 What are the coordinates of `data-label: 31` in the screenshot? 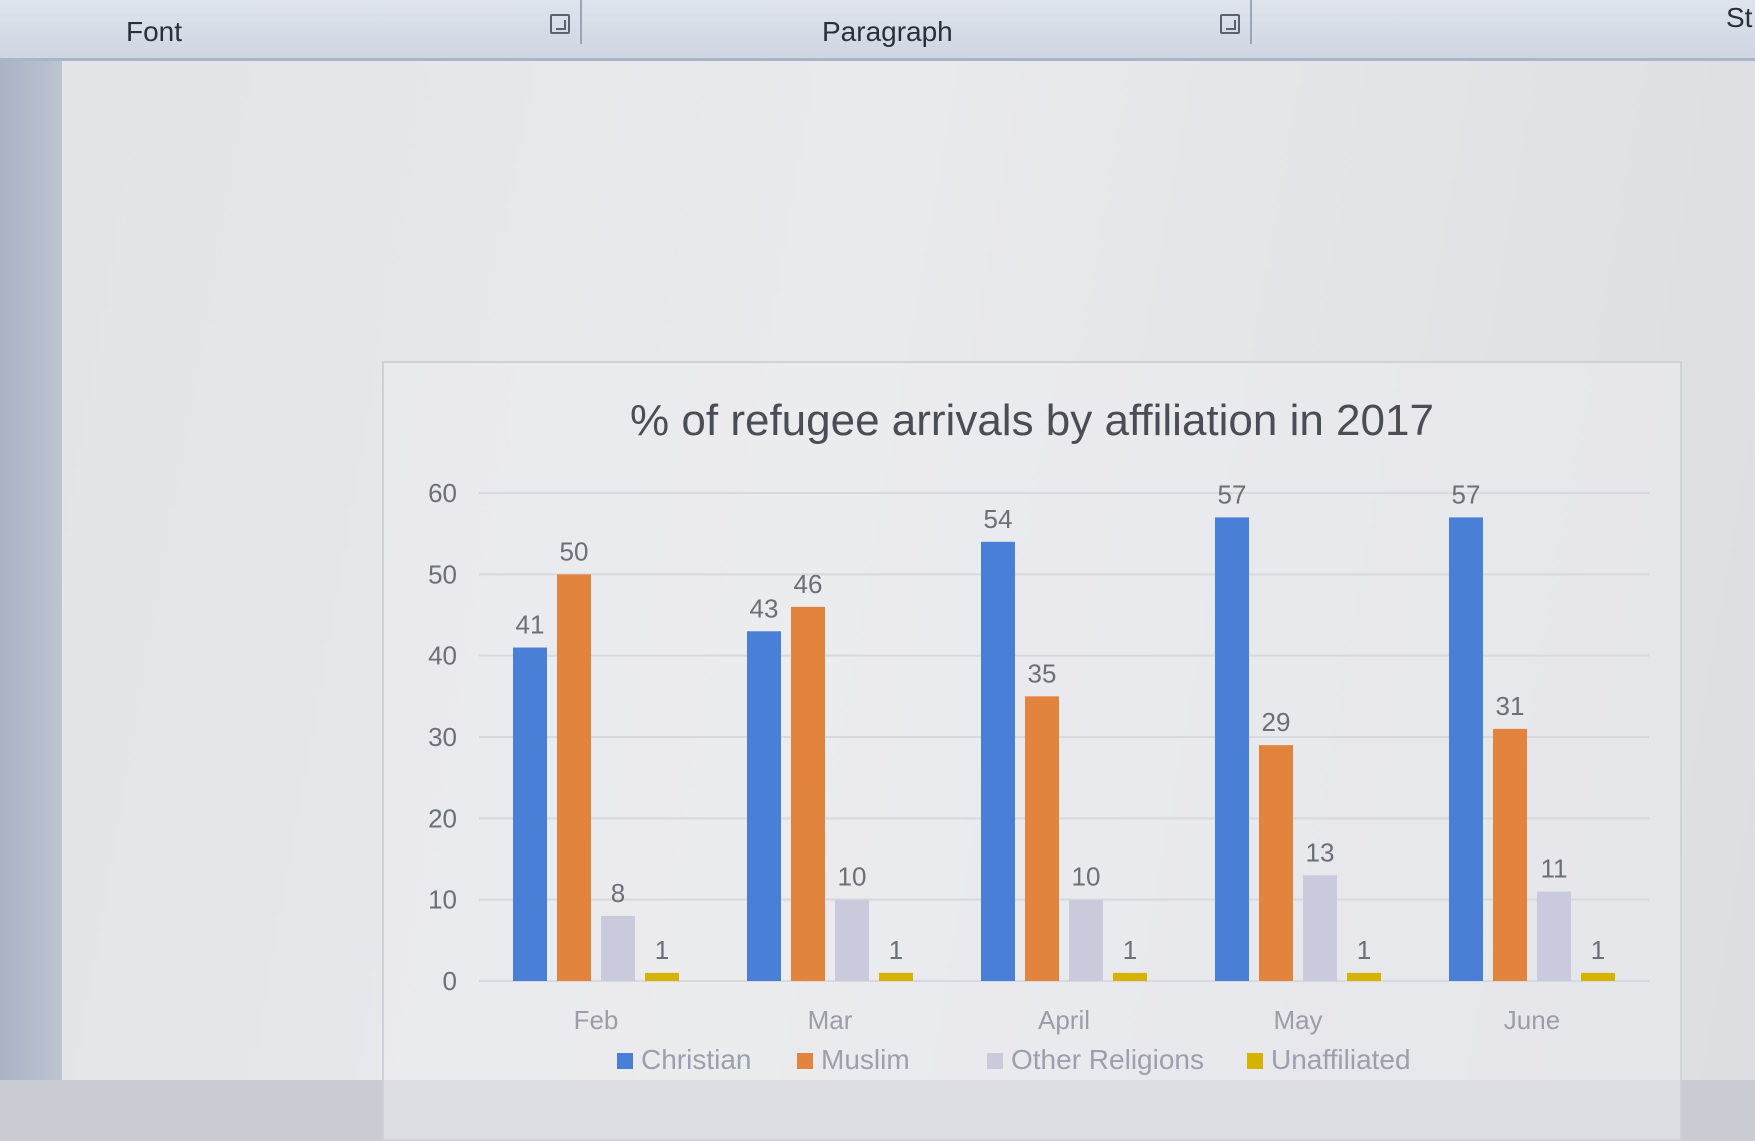 It's located at (1510, 706).